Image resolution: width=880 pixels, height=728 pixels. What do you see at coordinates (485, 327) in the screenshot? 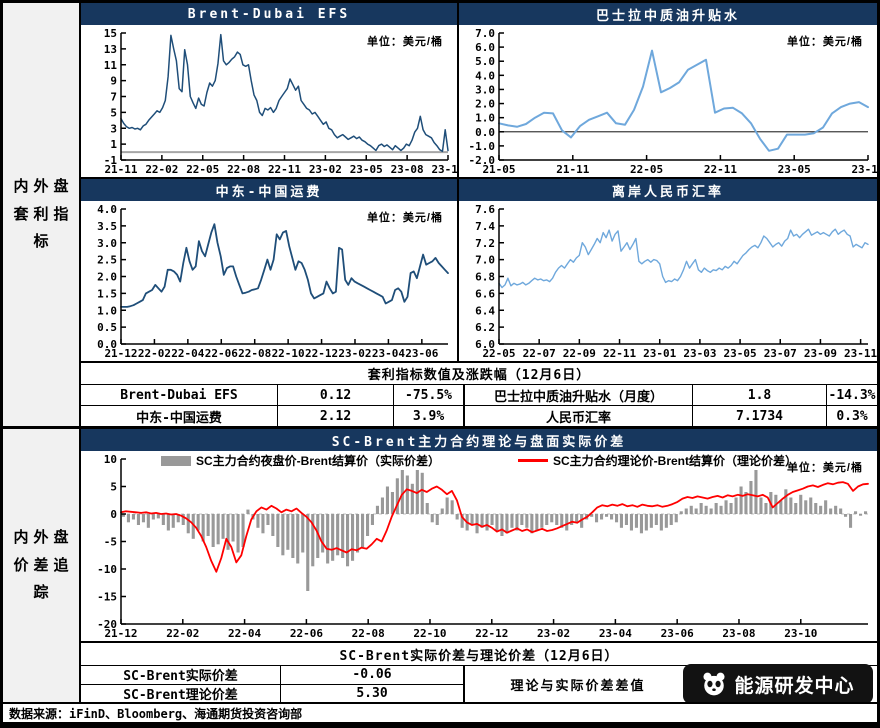
I see `svg-text: 6.2` at bounding box center [485, 327].